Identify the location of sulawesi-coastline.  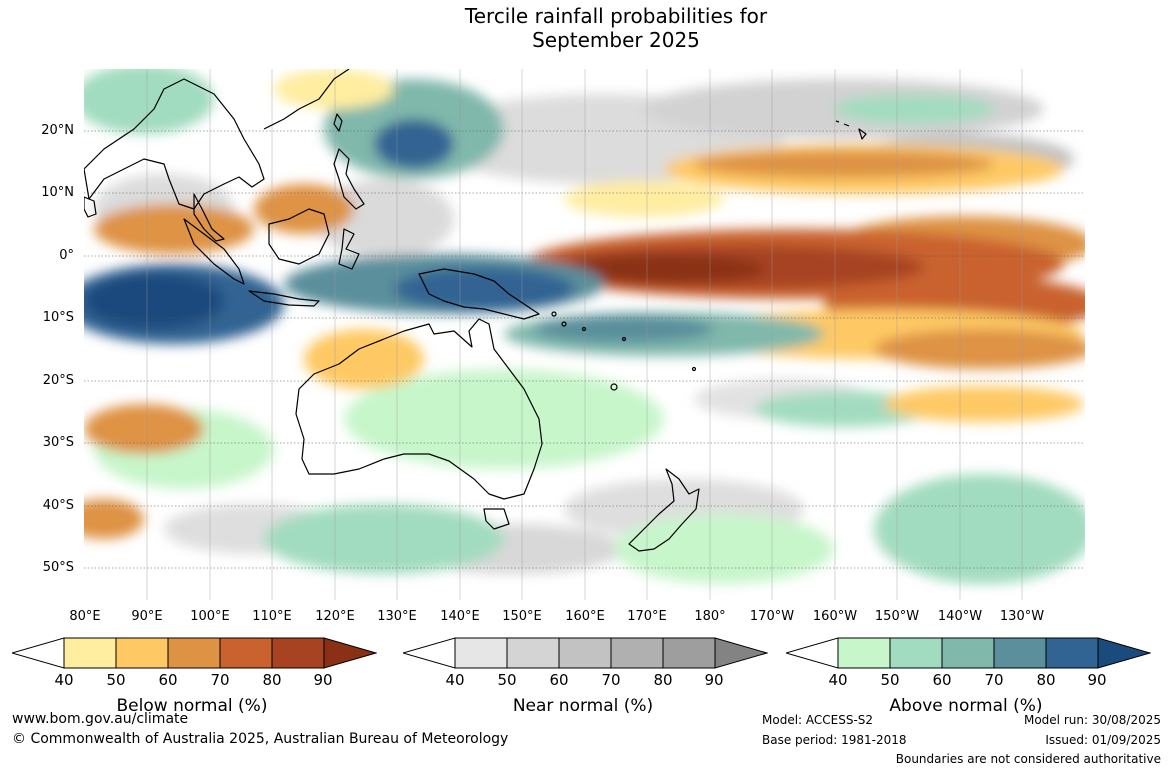
(349, 249).